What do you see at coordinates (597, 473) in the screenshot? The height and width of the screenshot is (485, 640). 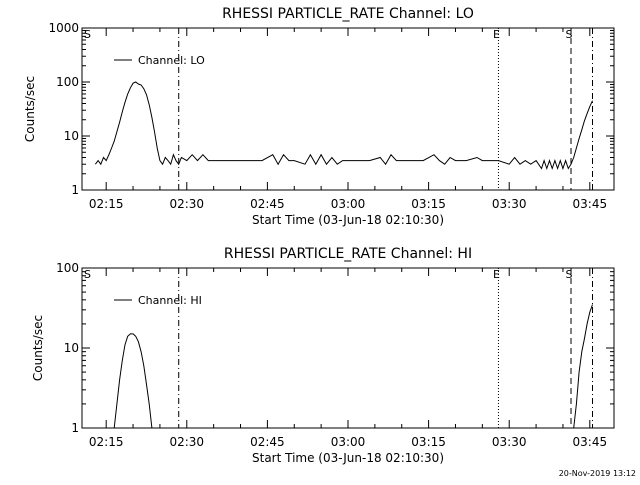 I see `generation-timestamp: 20-Nov-2019 13:12` at bounding box center [597, 473].